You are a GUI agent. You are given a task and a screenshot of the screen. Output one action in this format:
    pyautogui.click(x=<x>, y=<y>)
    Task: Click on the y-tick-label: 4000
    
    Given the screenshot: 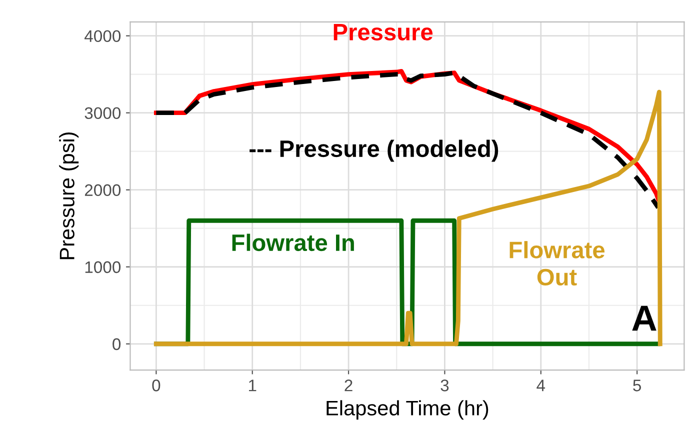 What is the action you would take?
    pyautogui.click(x=102, y=36)
    